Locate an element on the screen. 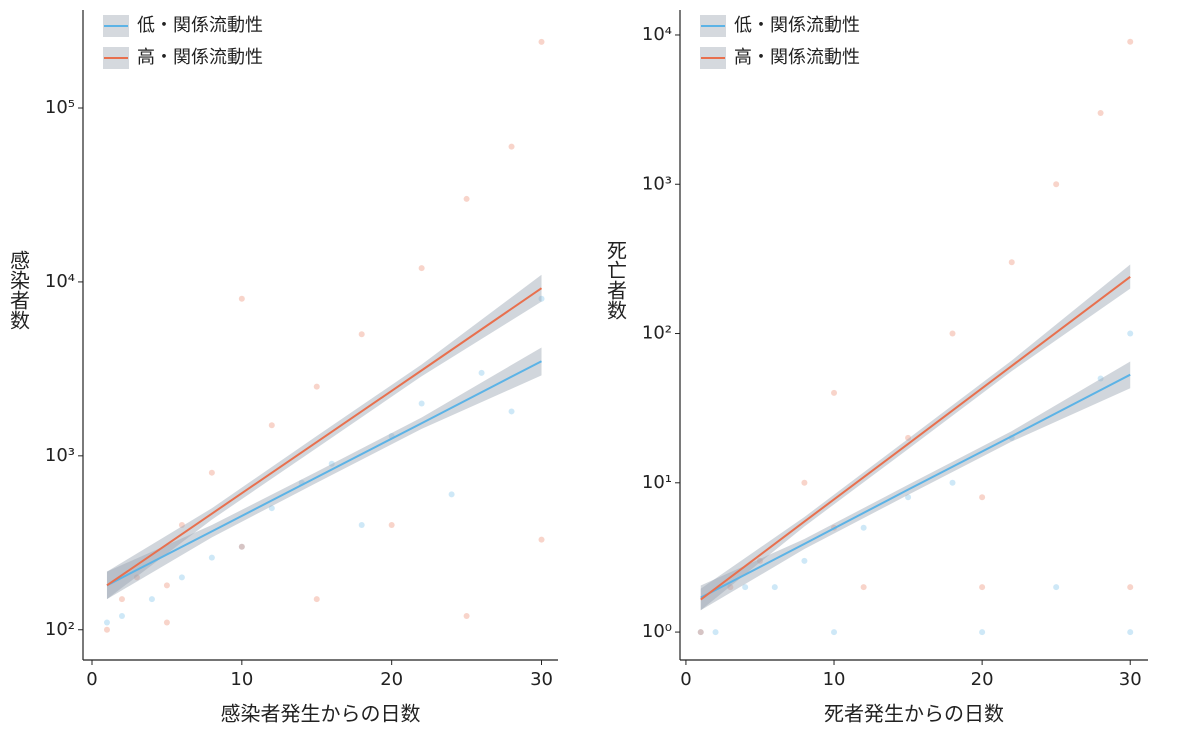 The height and width of the screenshot is (733, 1200). y-axis-label: 感染者数 is located at coordinates (19, 290).